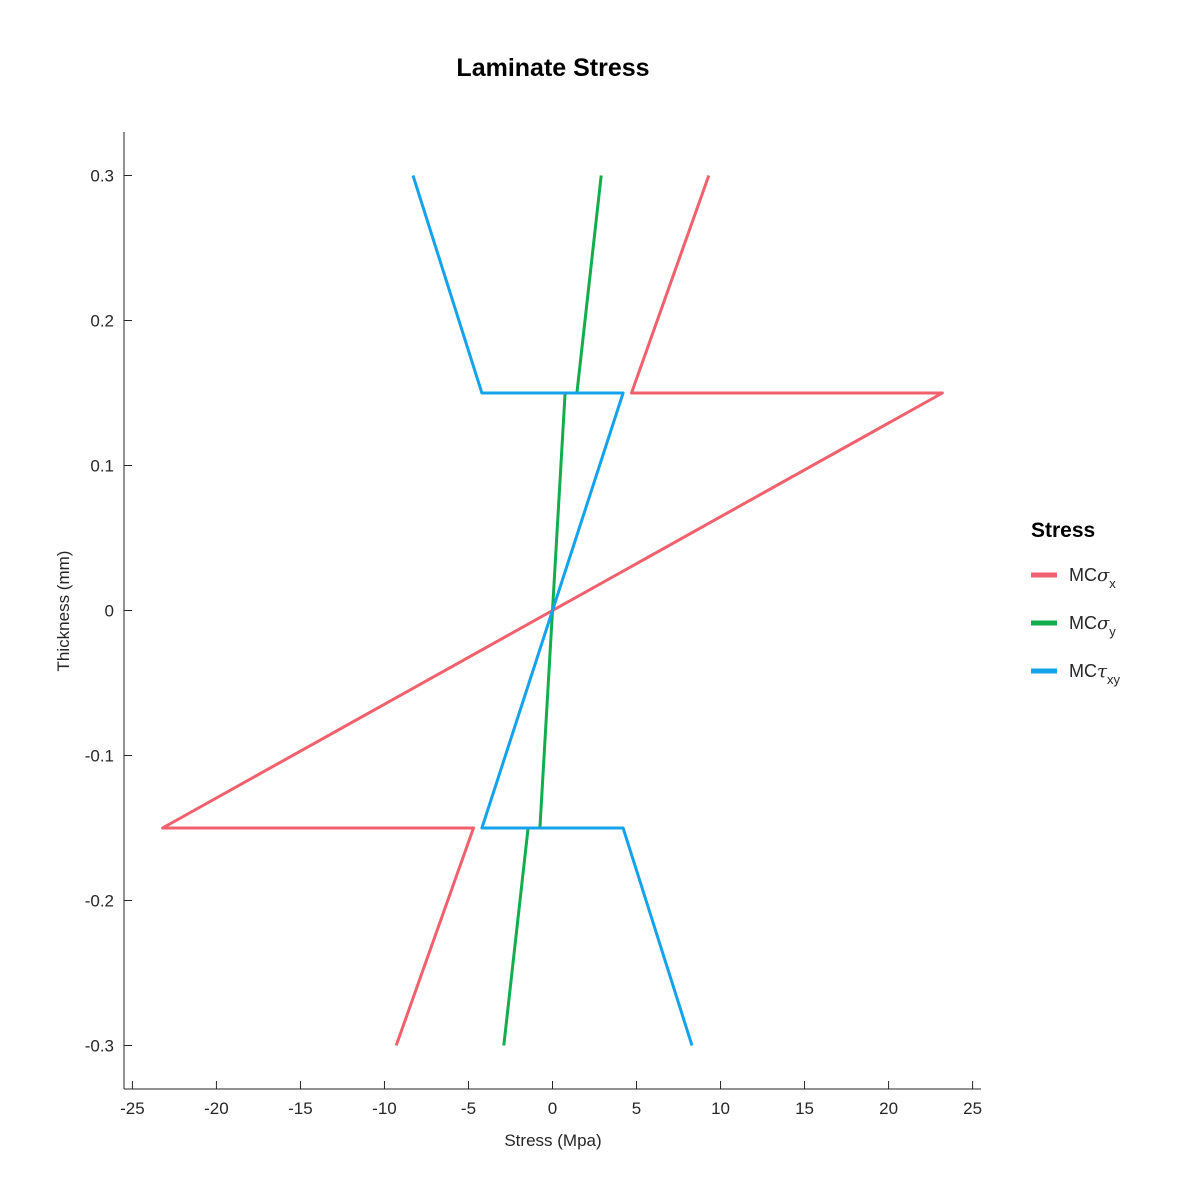 The width and height of the screenshot is (1200, 1200). I want to click on x-tick-label: -10, so click(384, 1108).